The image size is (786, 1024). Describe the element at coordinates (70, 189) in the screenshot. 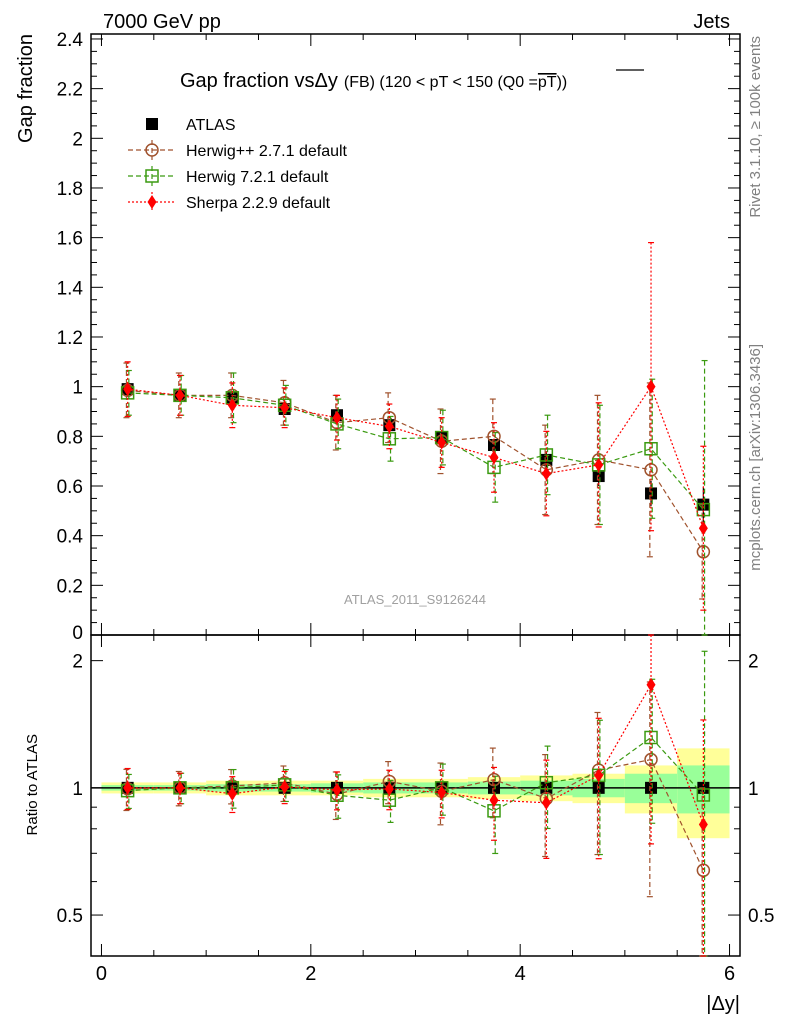

I see `y-tick-label: 1.8` at that location.